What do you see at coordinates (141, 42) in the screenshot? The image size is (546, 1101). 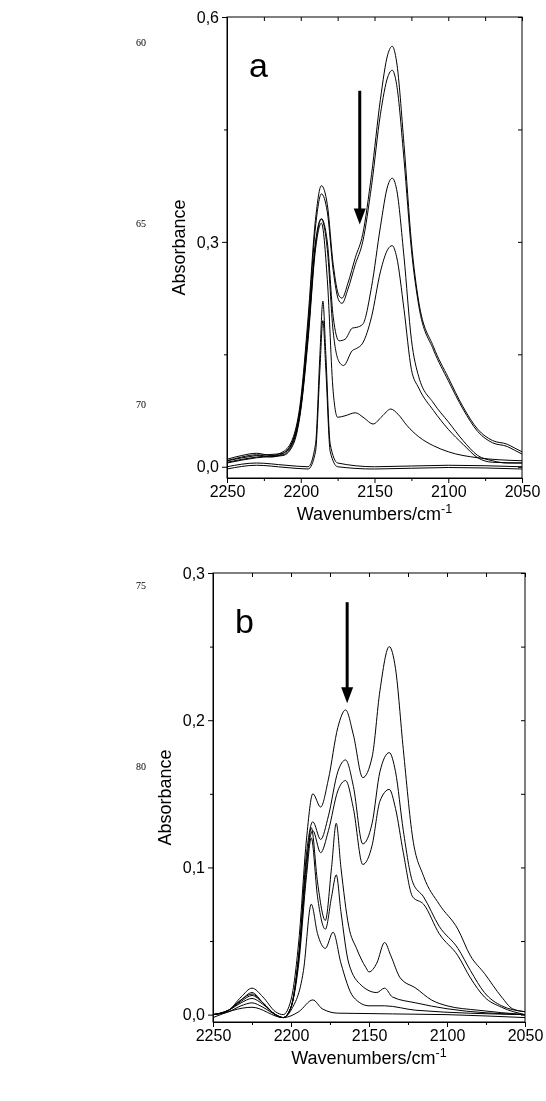 I see `text: 60` at bounding box center [141, 42].